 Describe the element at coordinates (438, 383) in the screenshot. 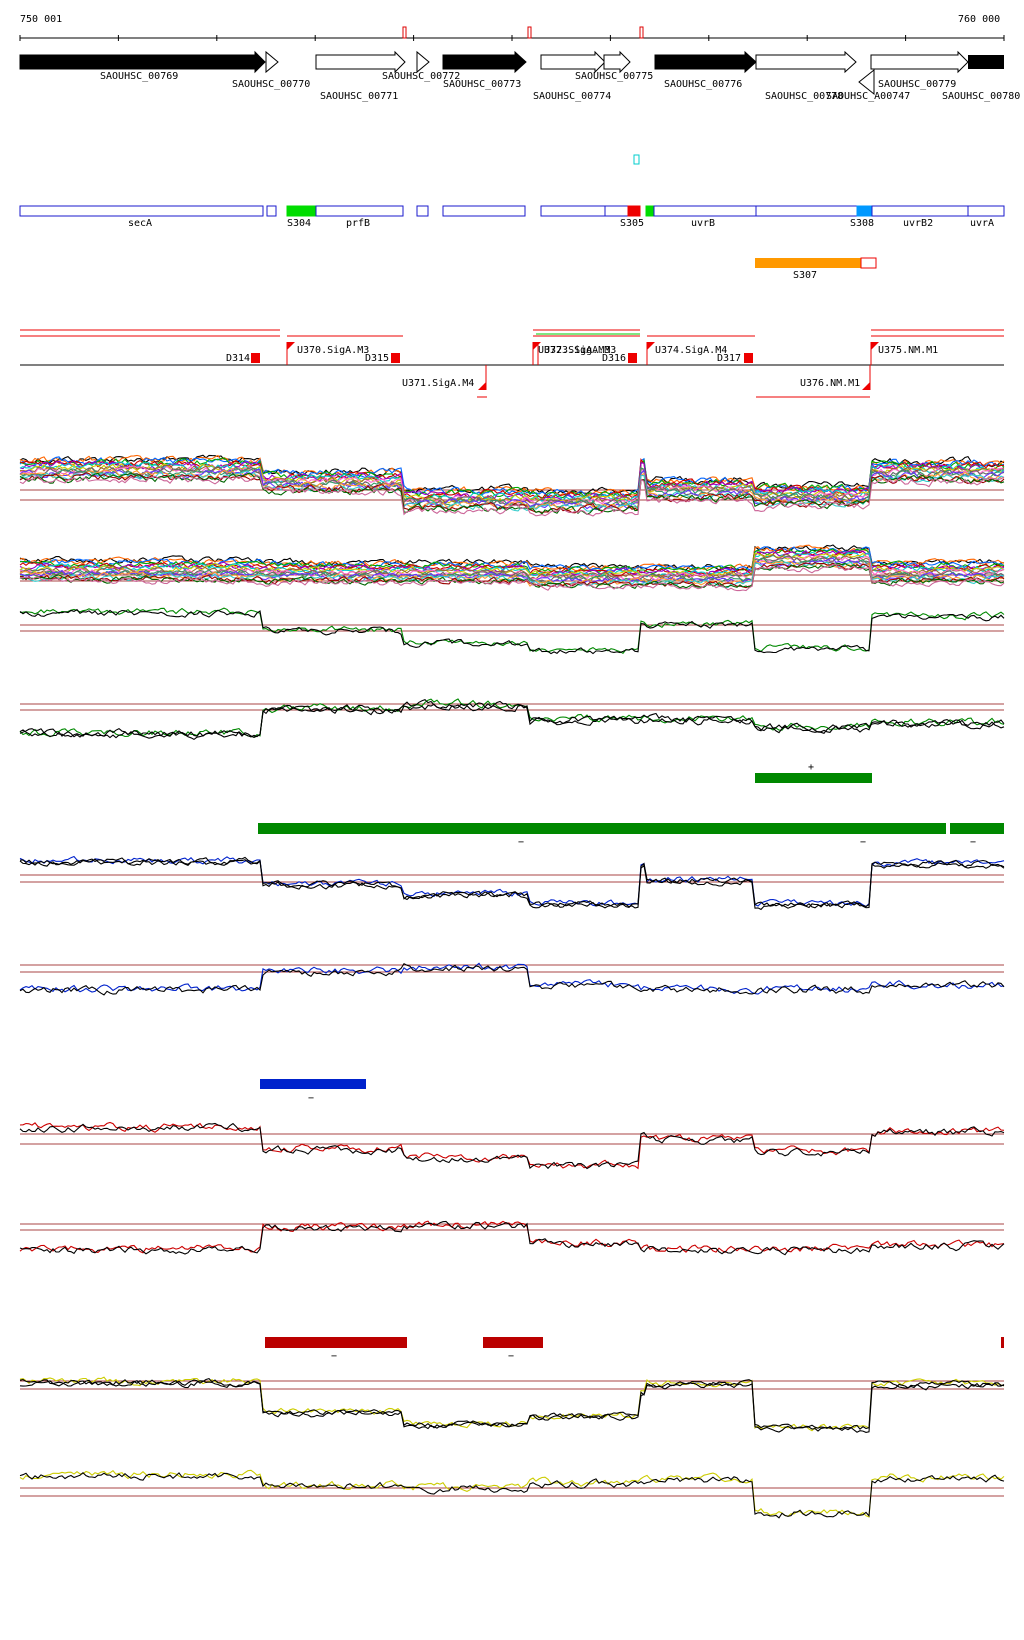

I see `svg-text: U371.SigA.M4` at that location.